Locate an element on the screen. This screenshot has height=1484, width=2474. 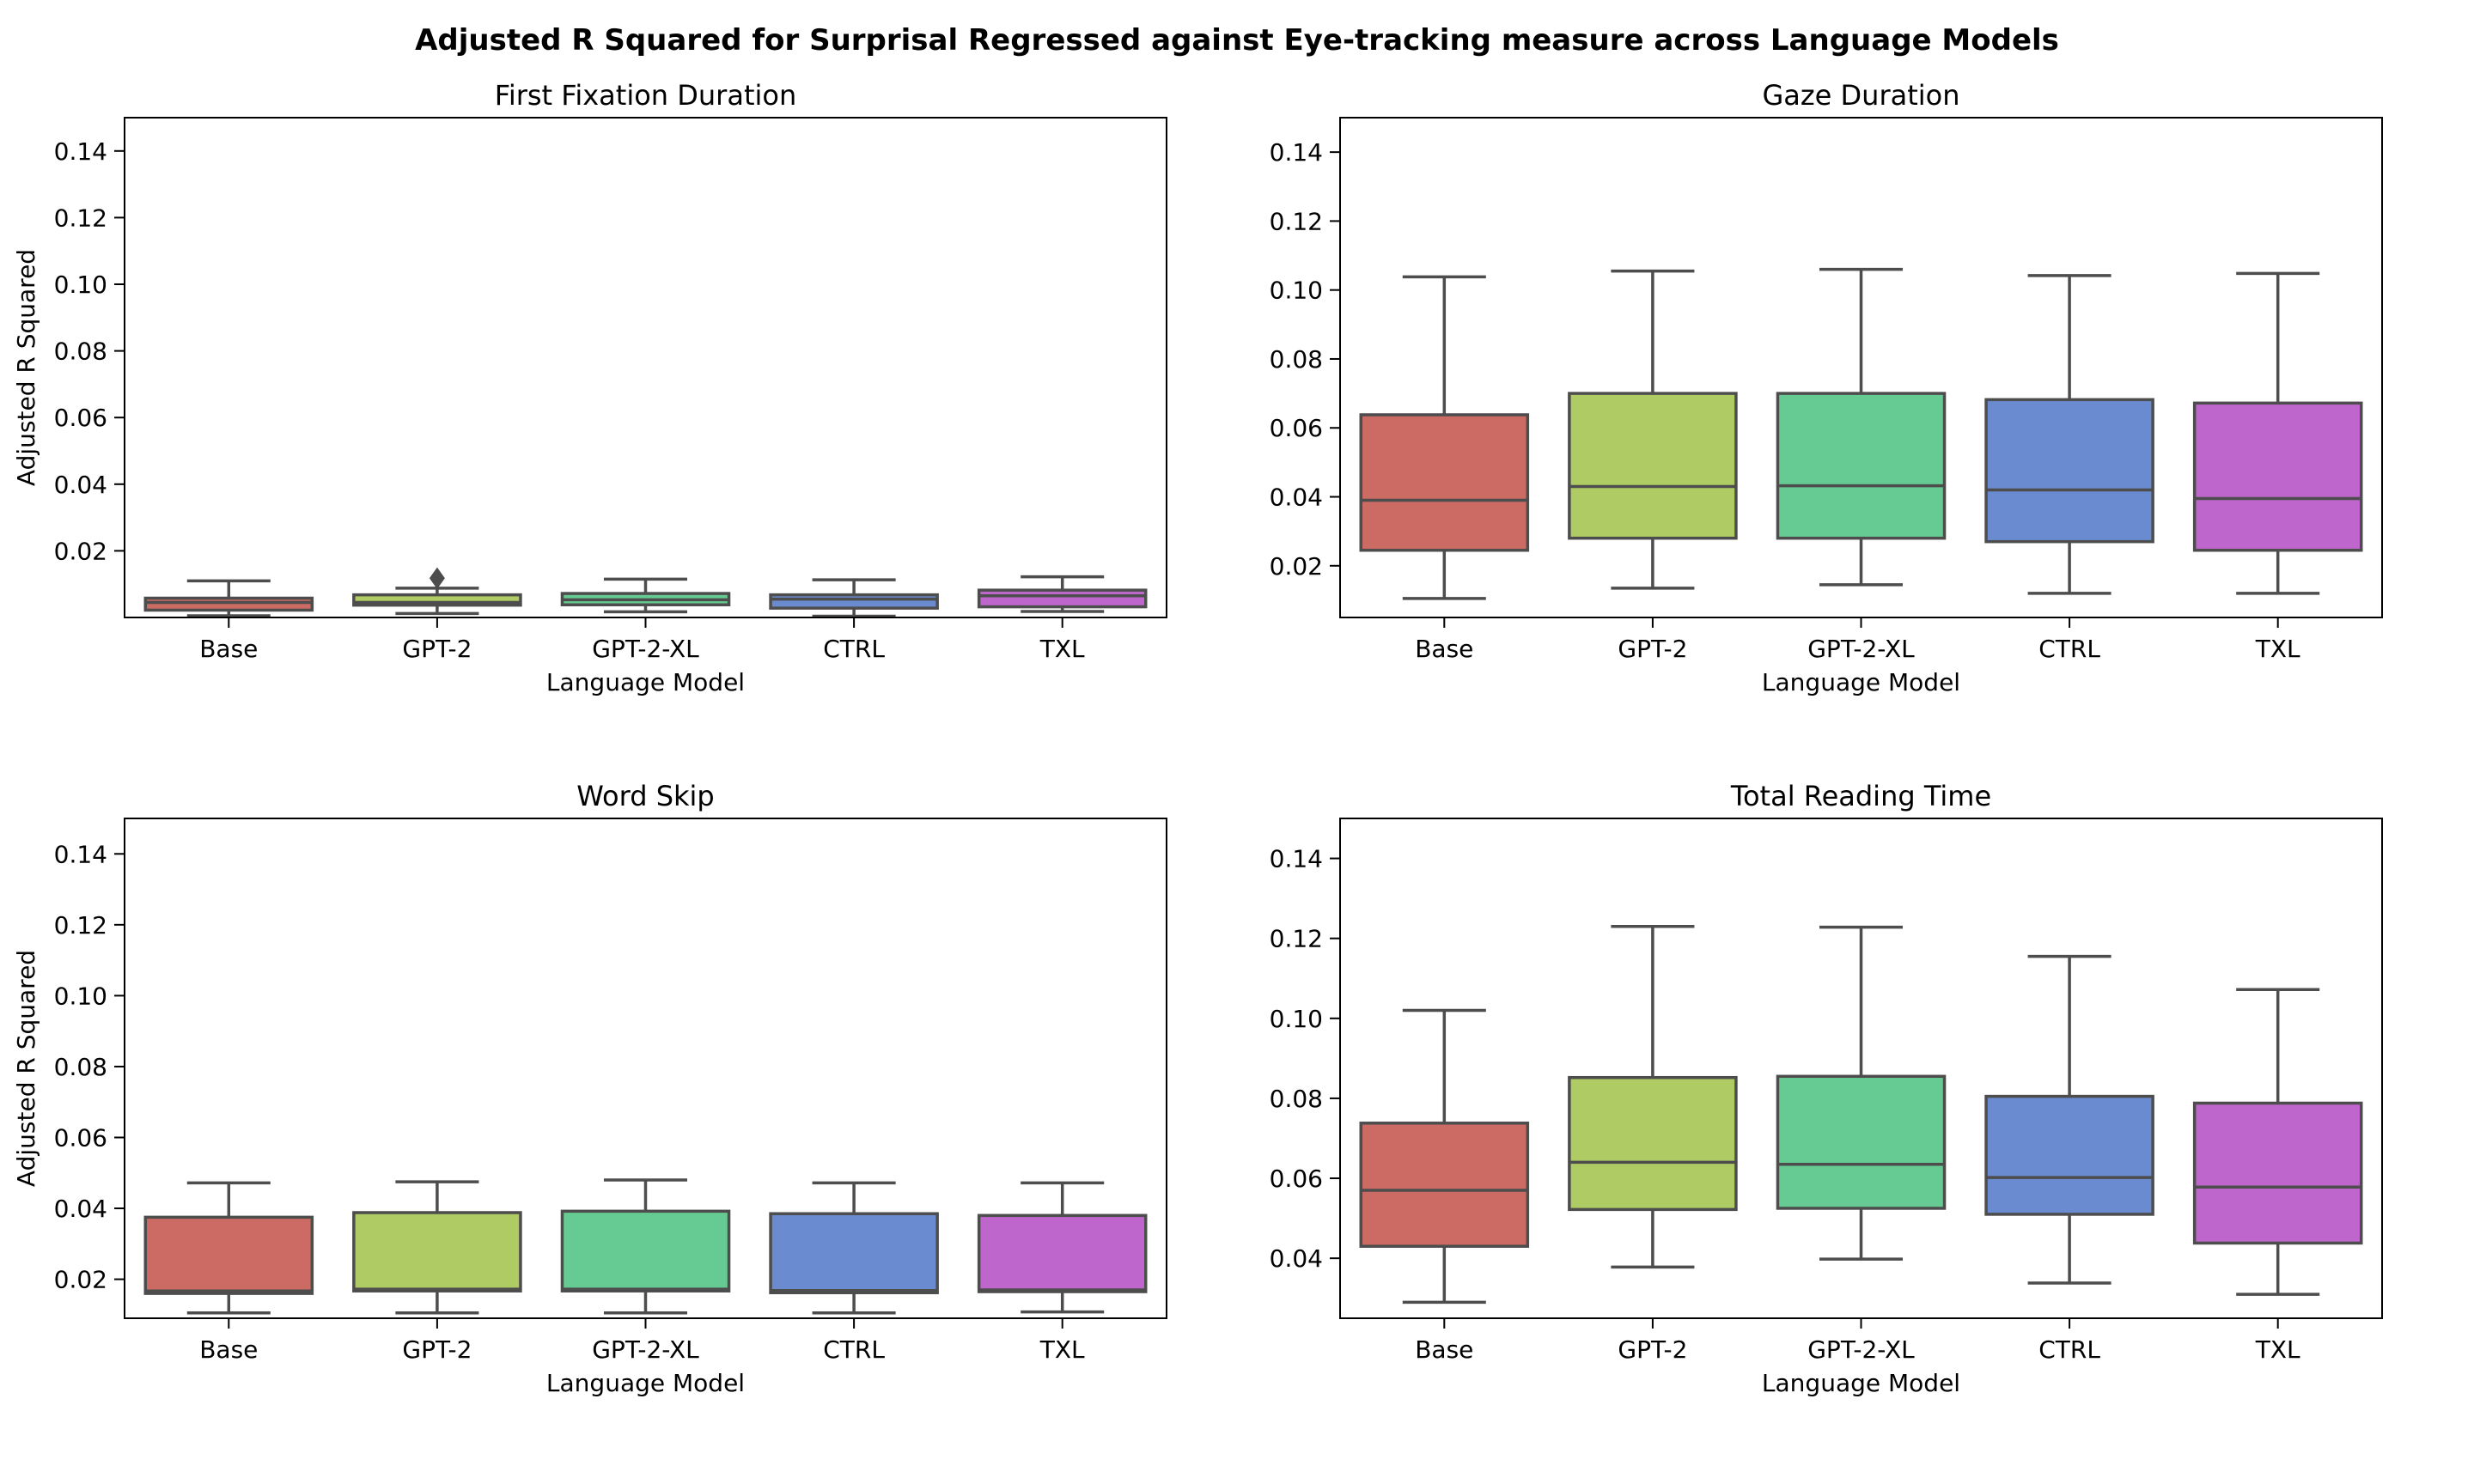
subplot-title: Gaze Duration is located at coordinates (1860, 95).